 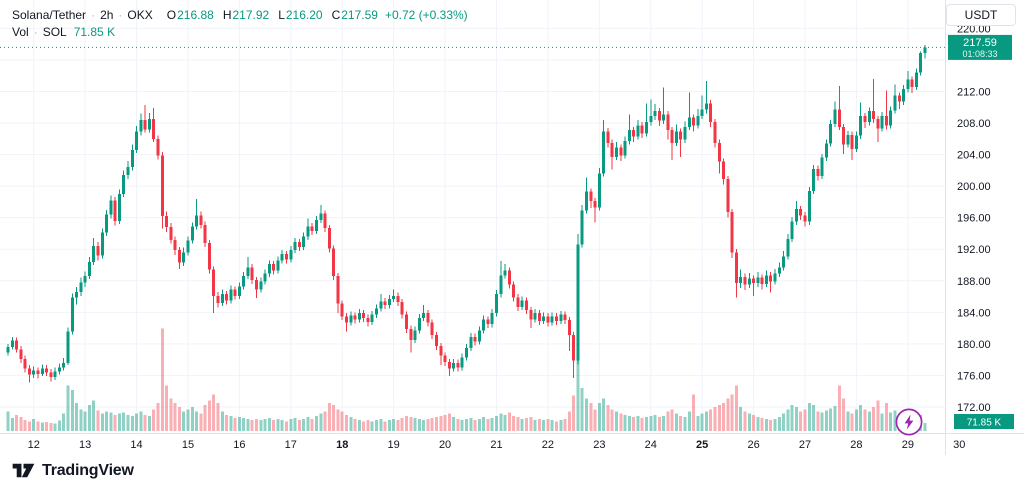 I want to click on symbol-title: Solana/Tether, so click(x=49, y=15).